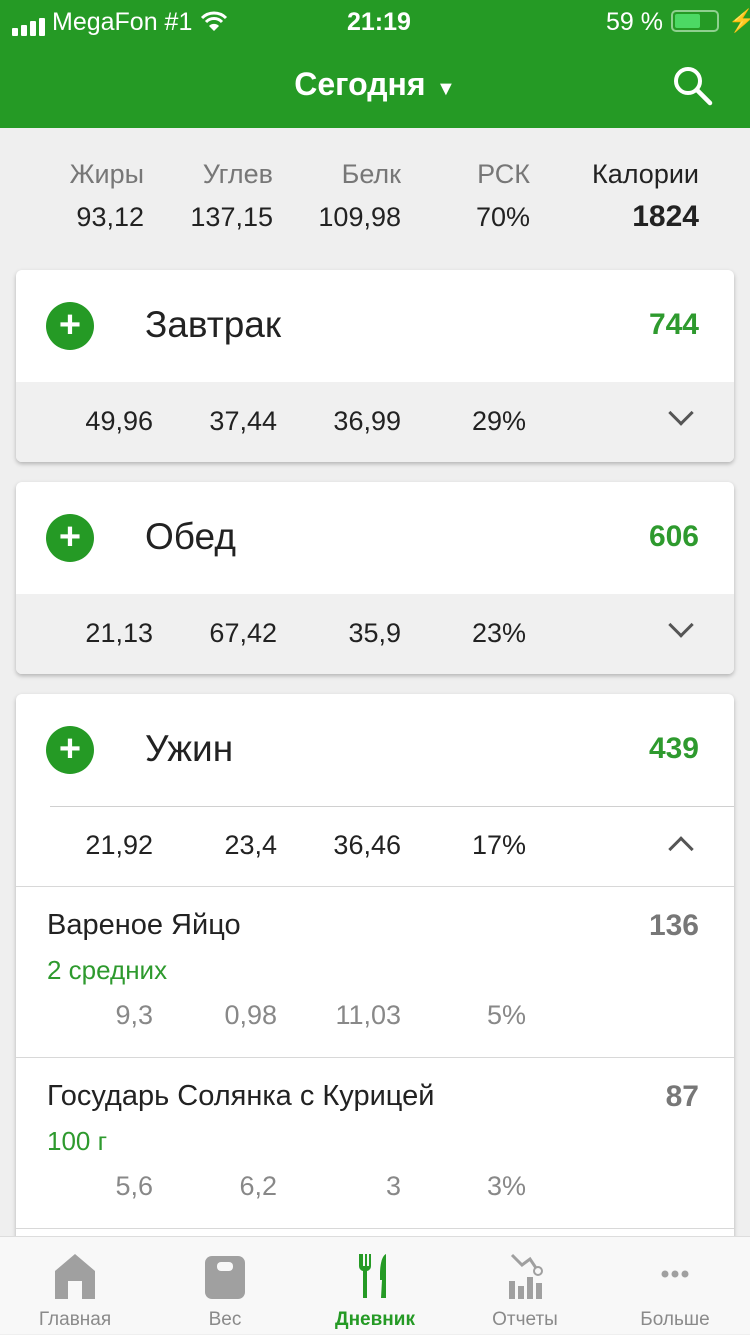  I want to click on rdi-value: 17%, so click(498, 845).